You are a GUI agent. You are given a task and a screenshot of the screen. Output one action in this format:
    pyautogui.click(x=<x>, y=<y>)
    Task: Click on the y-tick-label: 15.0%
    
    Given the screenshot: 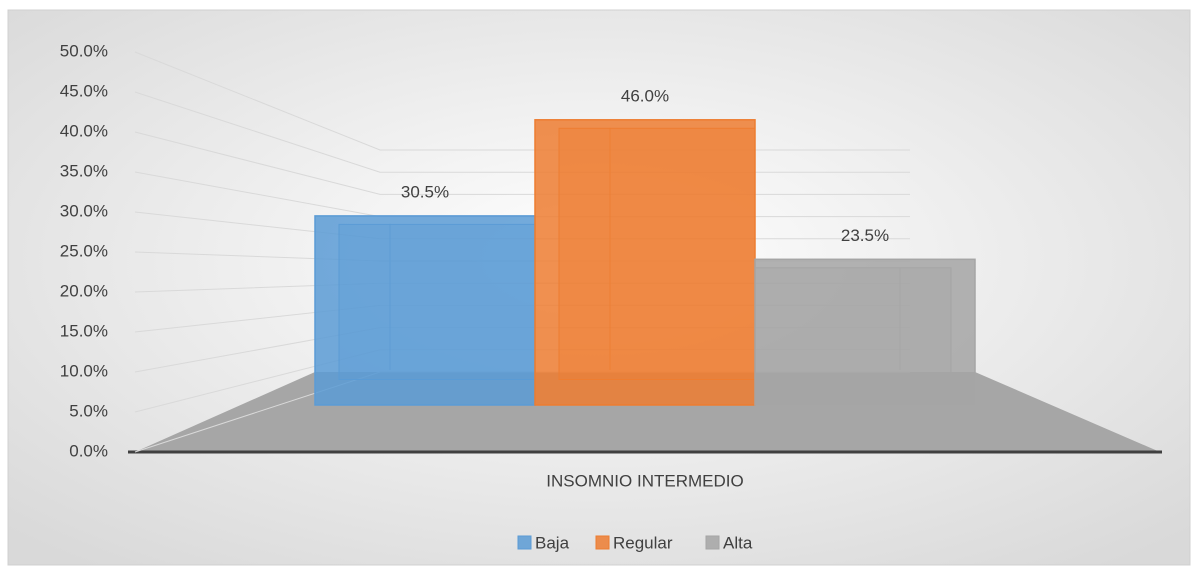 What is the action you would take?
    pyautogui.click(x=84, y=330)
    